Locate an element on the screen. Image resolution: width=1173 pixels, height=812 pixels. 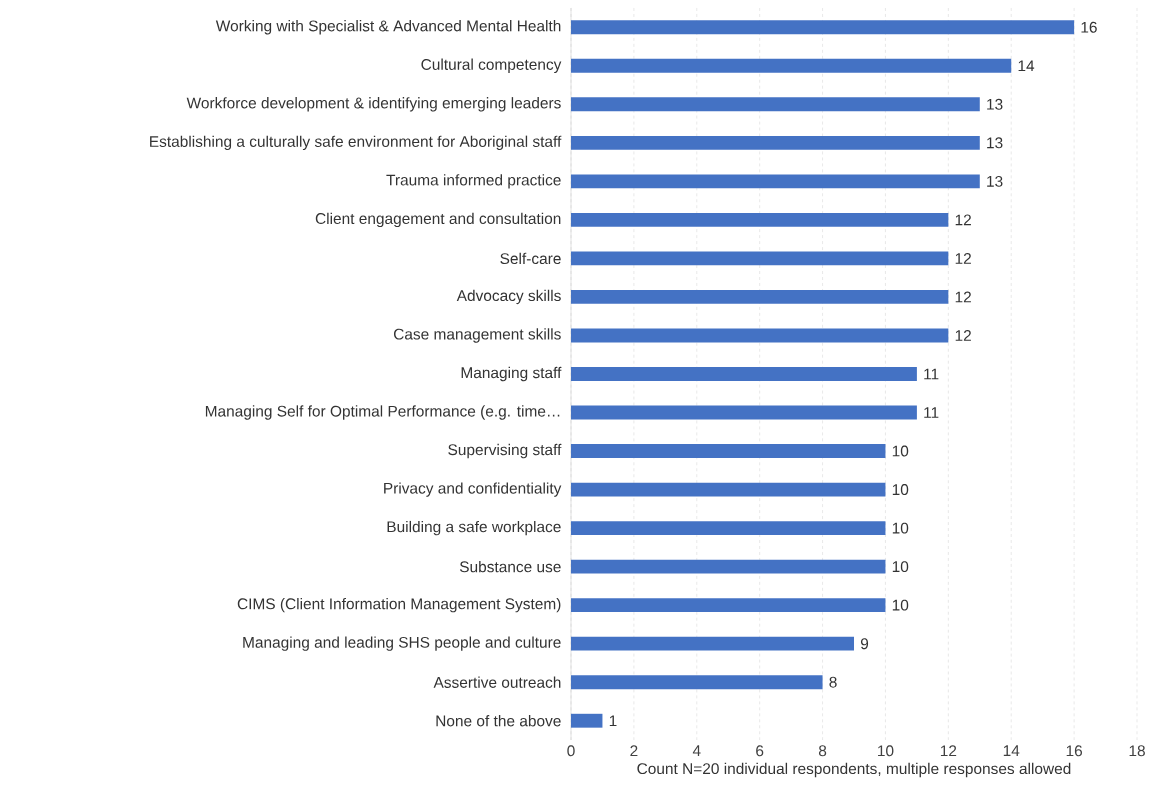
y-tick-label: Managing and leading SHS people and culture is located at coordinates (402, 643).